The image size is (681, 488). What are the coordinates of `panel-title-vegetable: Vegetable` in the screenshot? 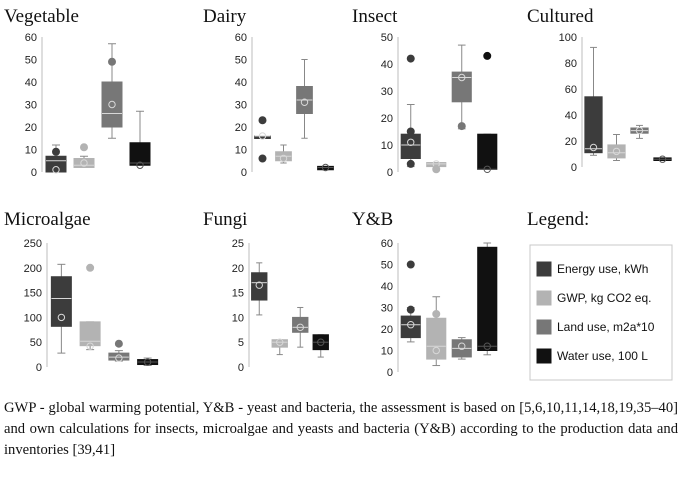 It's located at (41, 16).